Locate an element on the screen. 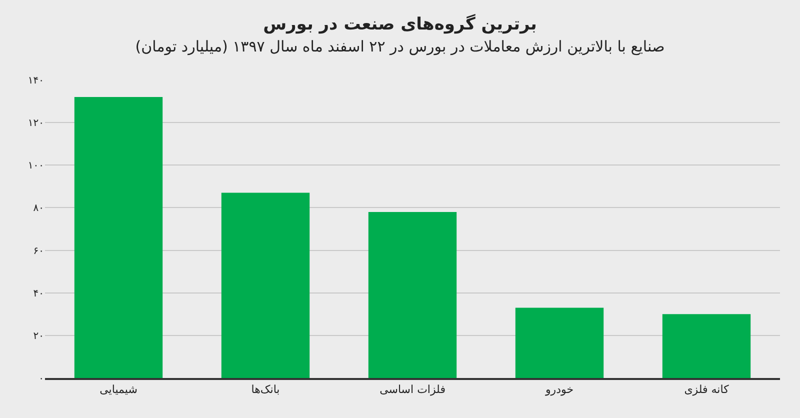 This screenshot has height=418, width=800. y-tick-label: ۸۰ is located at coordinates (38, 208).